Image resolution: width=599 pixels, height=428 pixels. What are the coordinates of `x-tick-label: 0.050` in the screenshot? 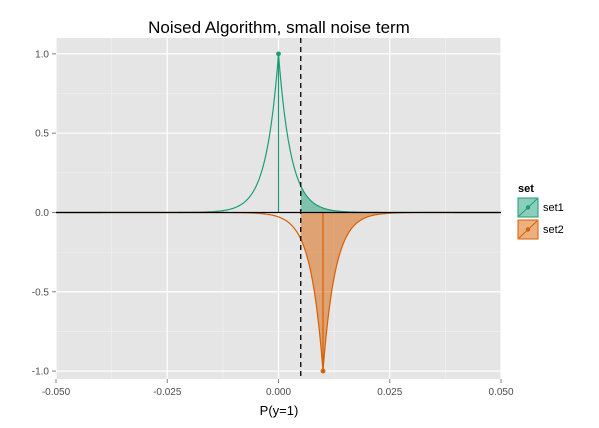 It's located at (500, 392).